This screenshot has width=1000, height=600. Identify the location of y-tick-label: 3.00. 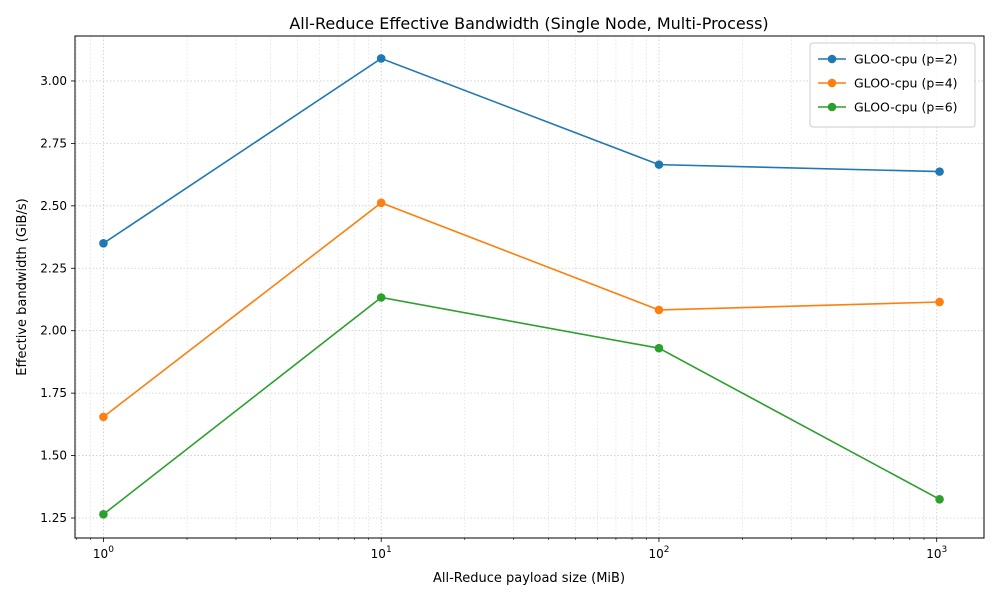
(53, 81).